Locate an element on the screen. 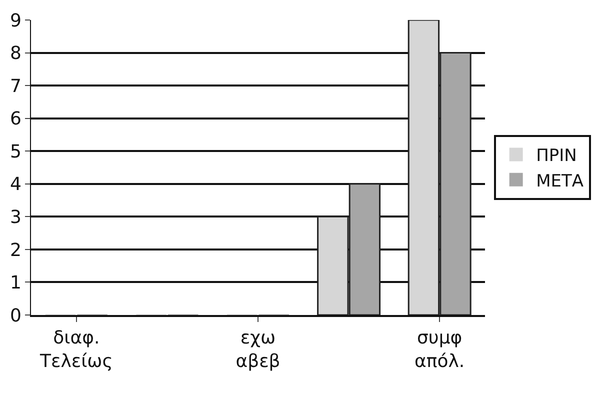 Image resolution: width=601 pixels, height=400 pixels. y-tick-label: 2 is located at coordinates (16, 250).